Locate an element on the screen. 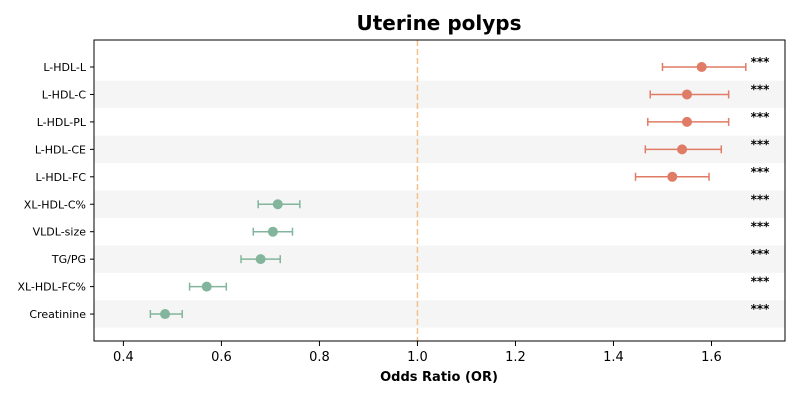 This screenshot has height=400, width=800. category-label: TG/PG is located at coordinates (68, 259).